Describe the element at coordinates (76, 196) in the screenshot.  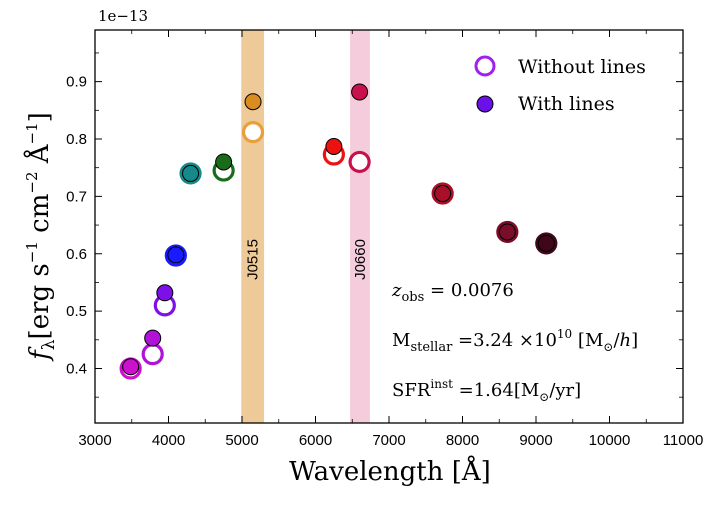
I see `y-tick-label-0.7: 0.7` at that location.